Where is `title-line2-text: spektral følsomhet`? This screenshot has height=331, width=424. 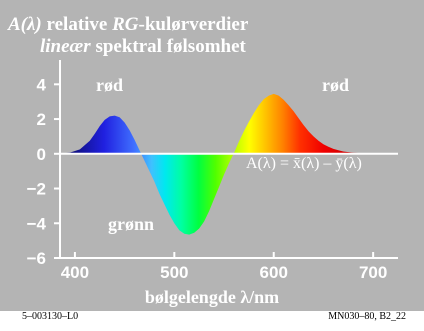 title-line2-text: spektral følsomhet is located at coordinates (169, 46).